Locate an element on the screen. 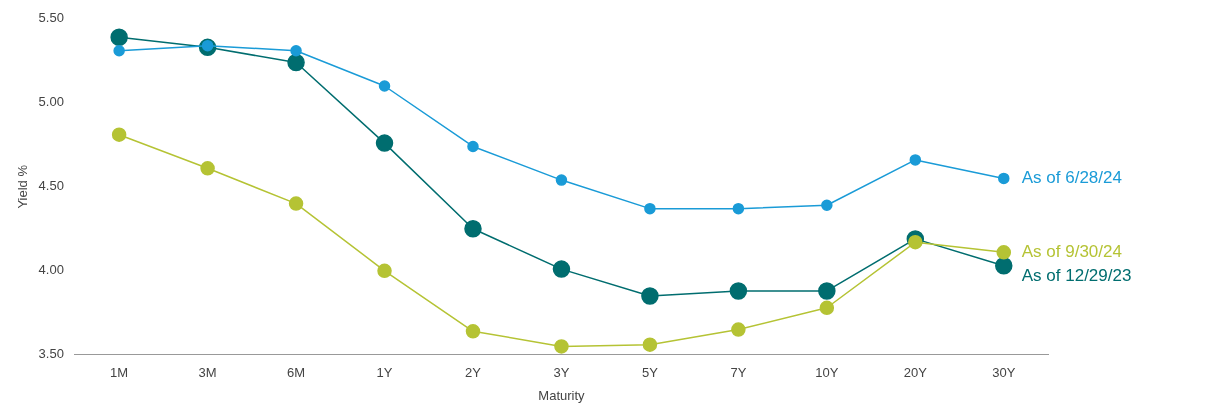 This screenshot has width=1208, height=420. x-tick-label: 1M is located at coordinates (119, 373).